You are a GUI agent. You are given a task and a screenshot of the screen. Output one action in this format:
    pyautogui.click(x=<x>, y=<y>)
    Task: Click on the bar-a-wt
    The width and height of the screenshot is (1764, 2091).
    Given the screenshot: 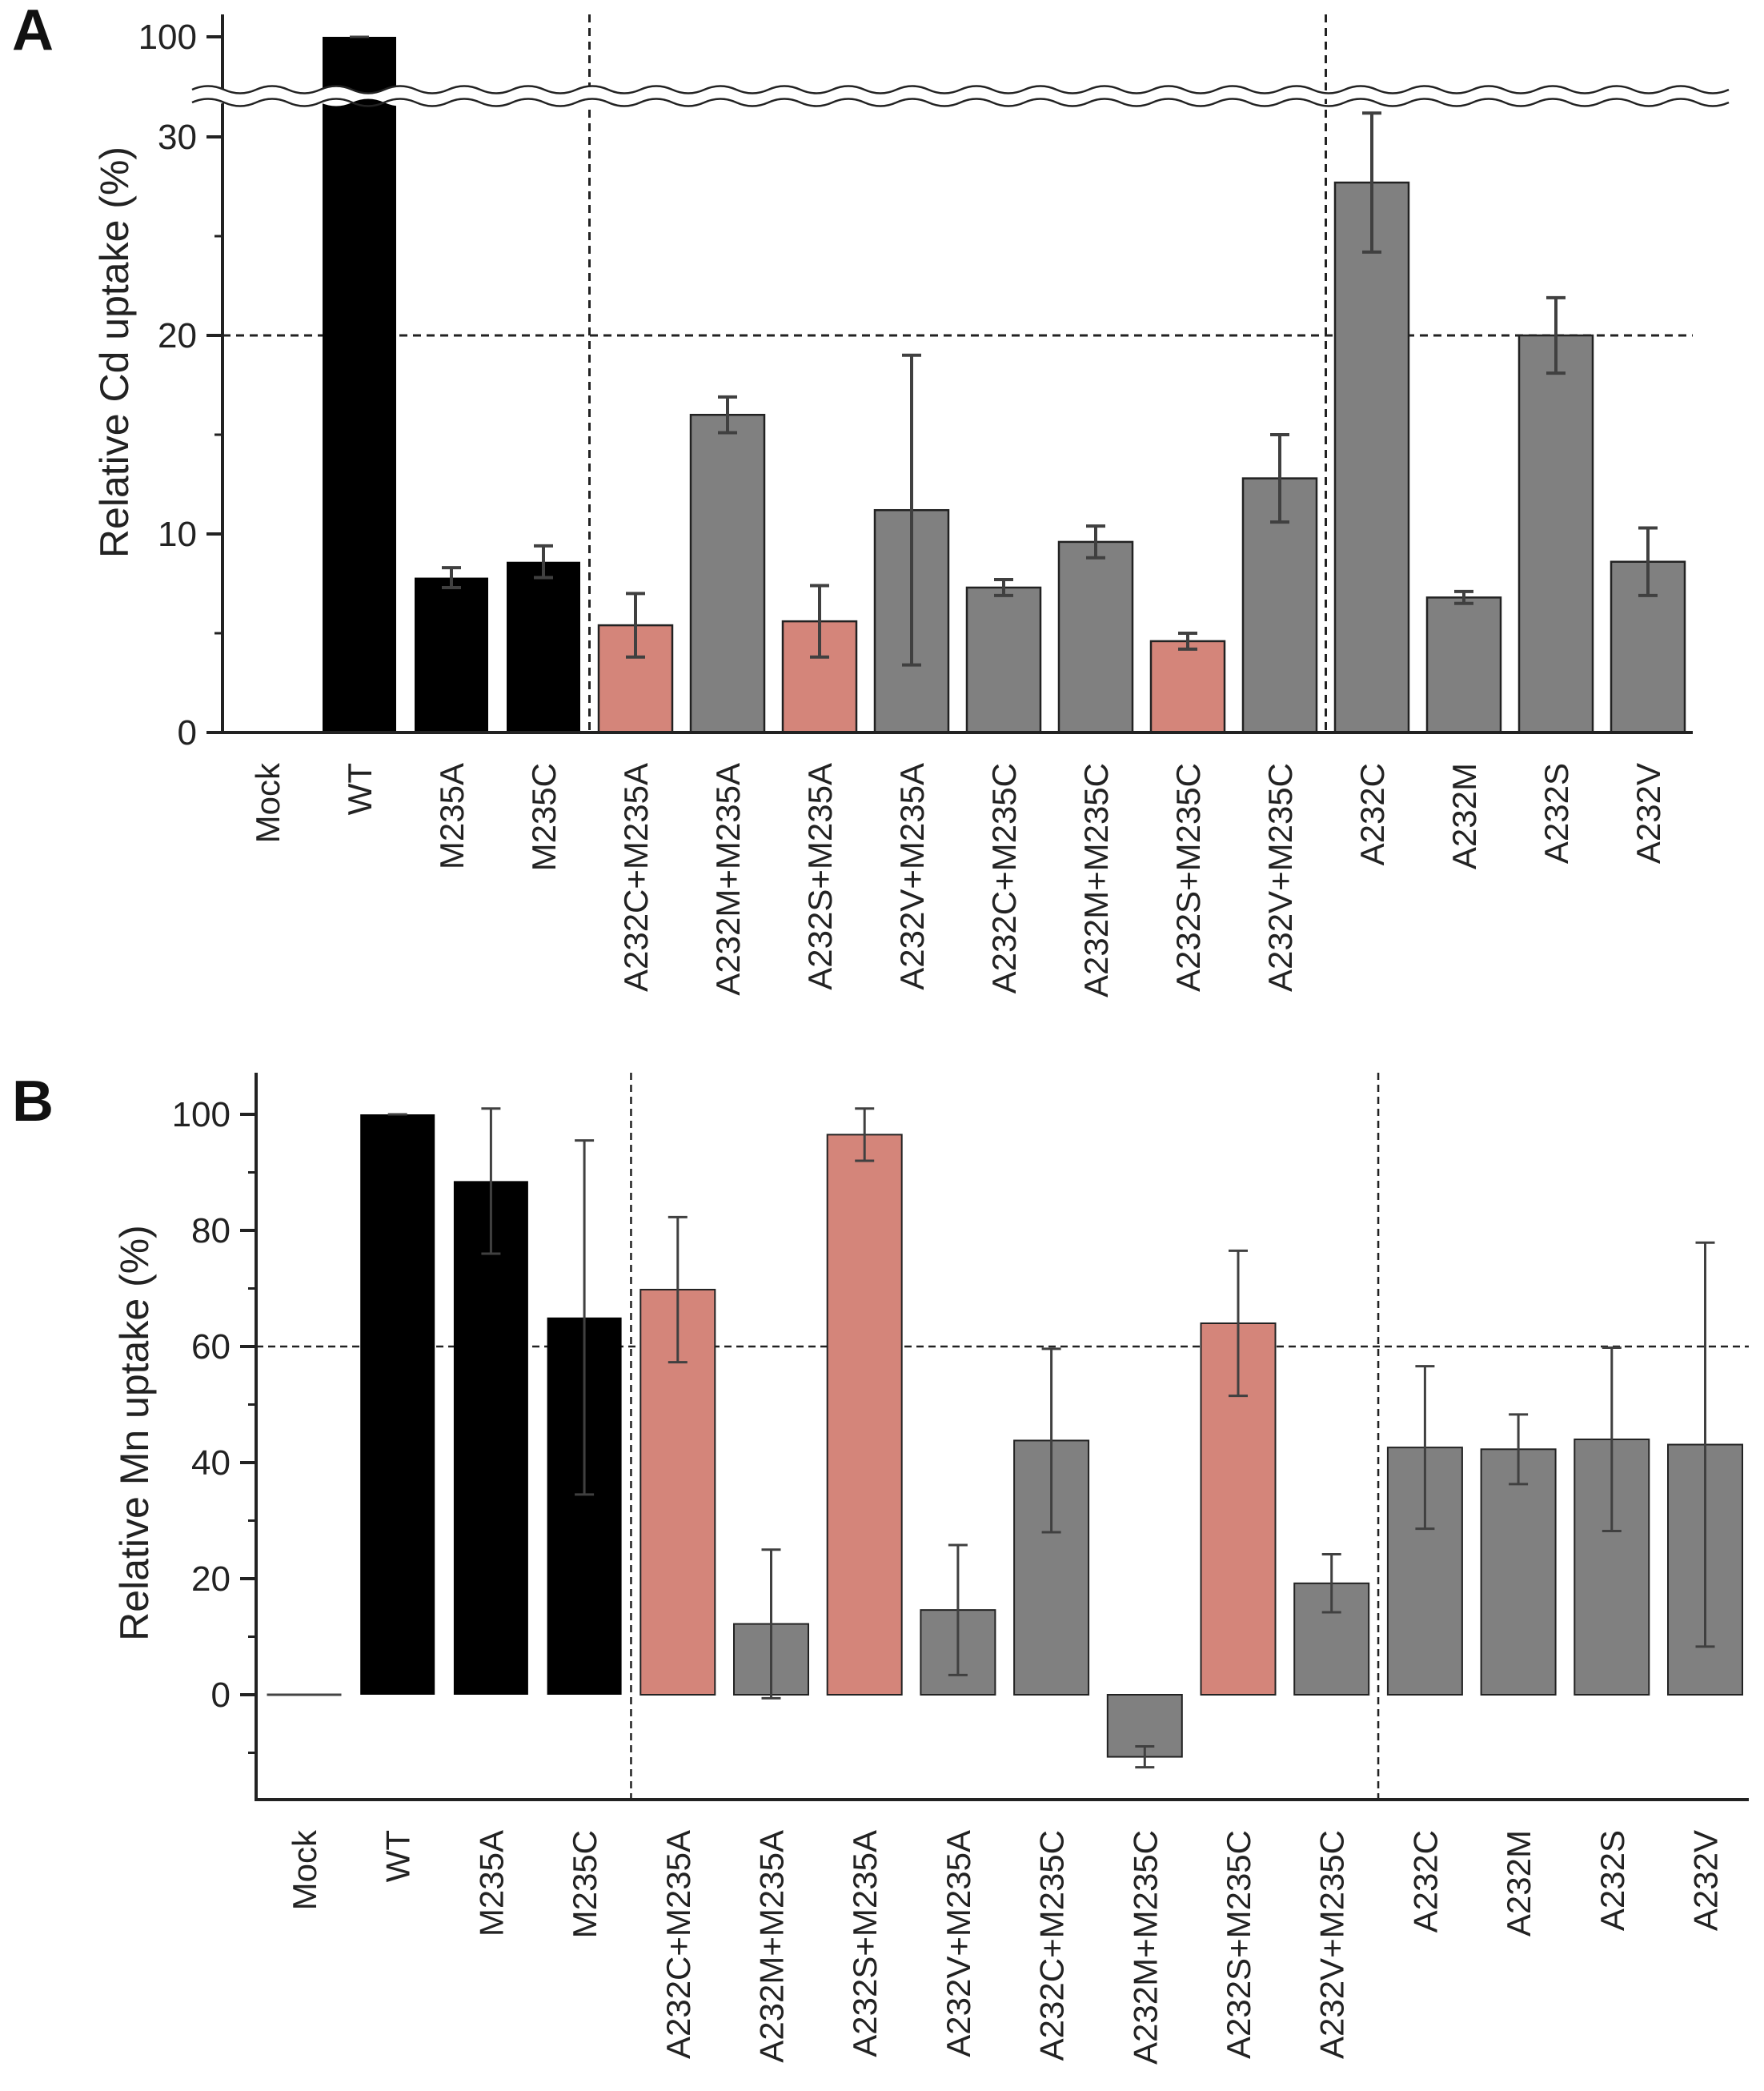 What is the action you would take?
    pyautogui.click(x=359, y=384)
    